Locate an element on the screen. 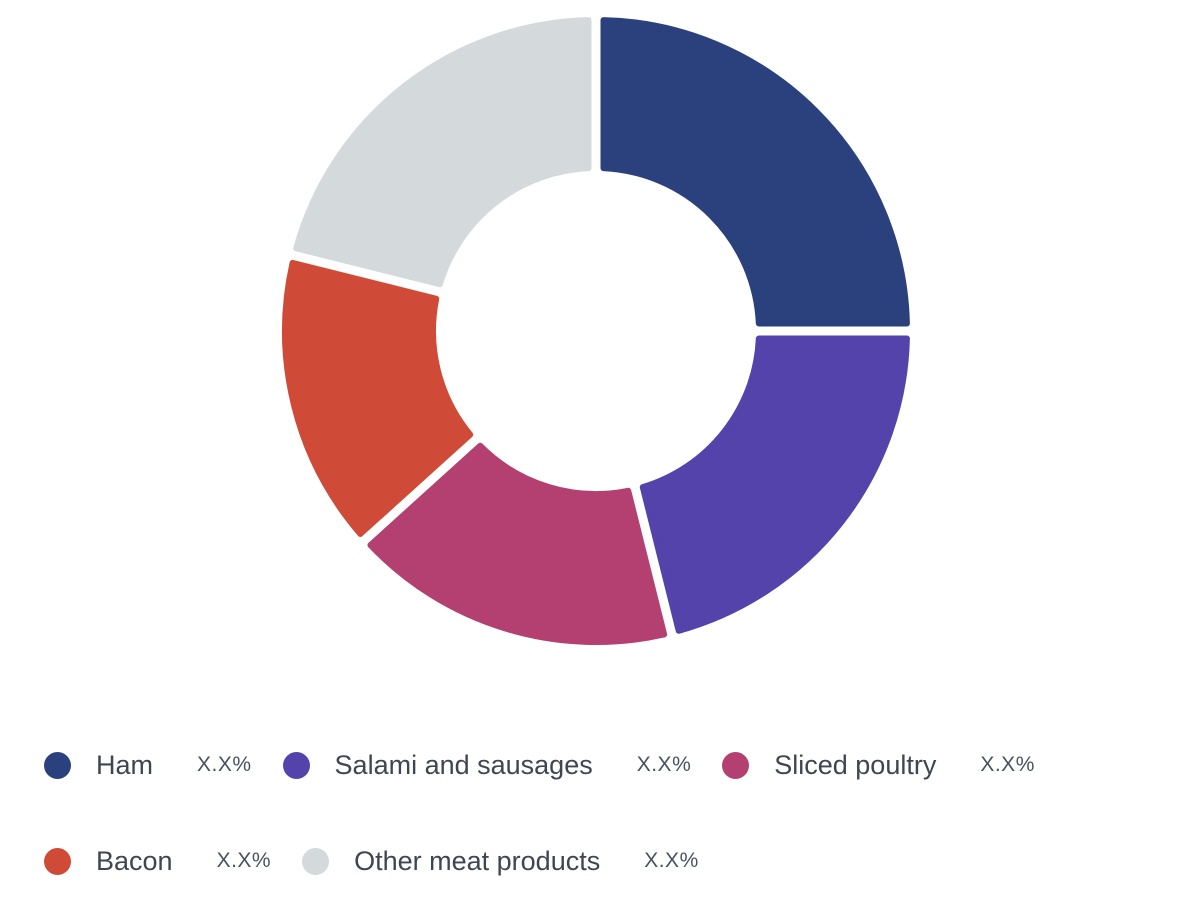 This screenshot has width=1200, height=900. legend-label: Ham is located at coordinates (125, 765).